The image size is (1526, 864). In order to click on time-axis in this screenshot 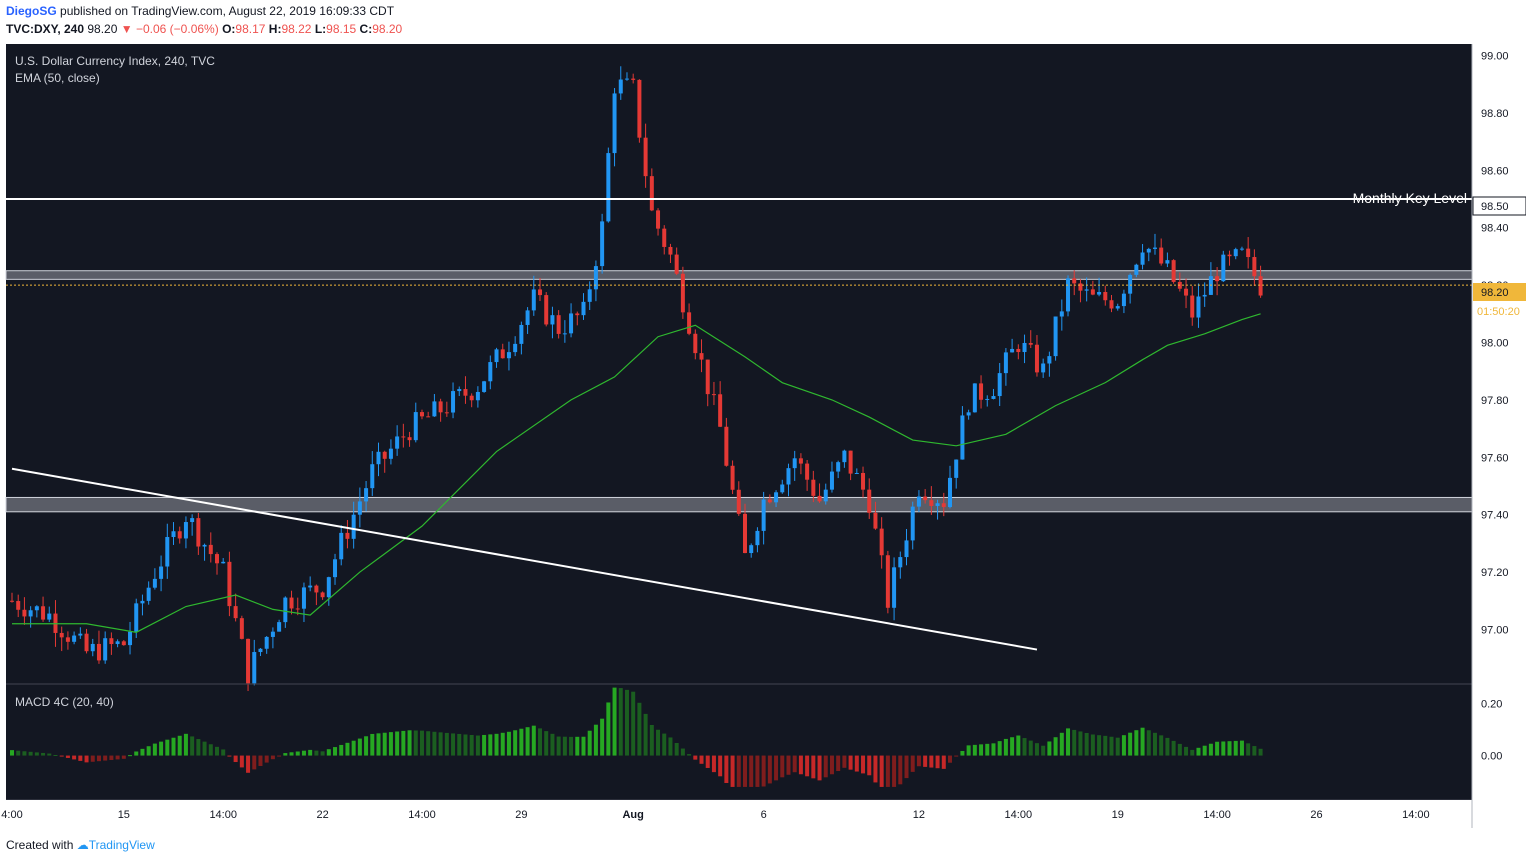, I will do `click(763, 814)`.